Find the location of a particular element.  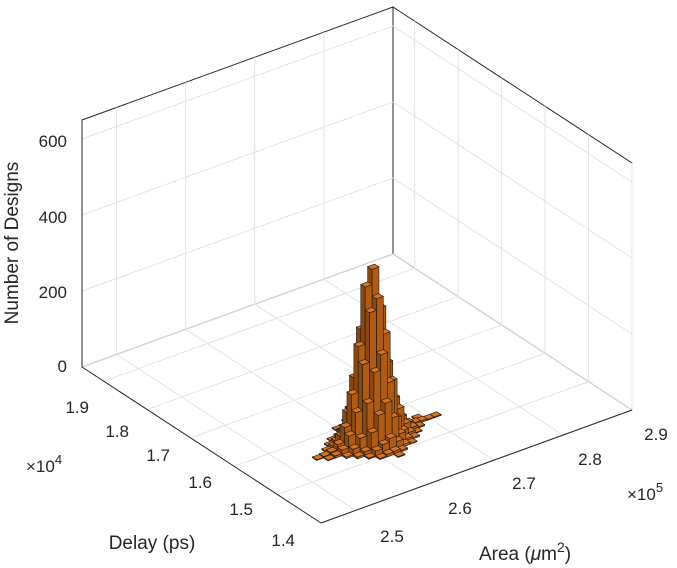

x-tick-labels: 2.5 2.6 2.7 2.8 2.9 is located at coordinates (524, 485).